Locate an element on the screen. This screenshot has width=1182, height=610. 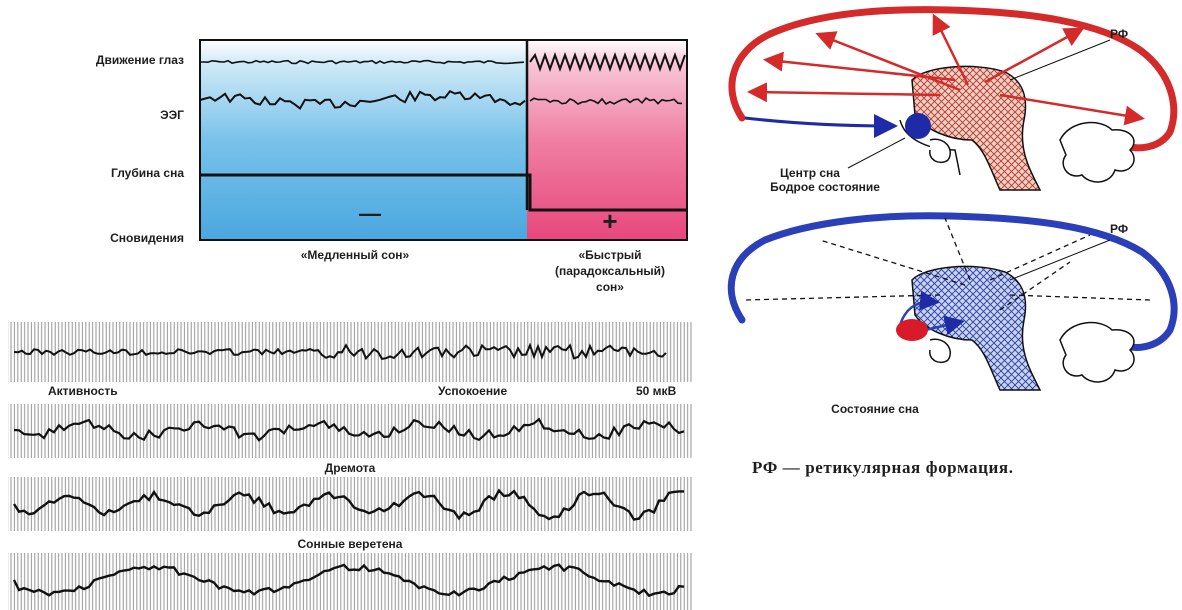
eeg-activity-trace is located at coordinates (340, 351).